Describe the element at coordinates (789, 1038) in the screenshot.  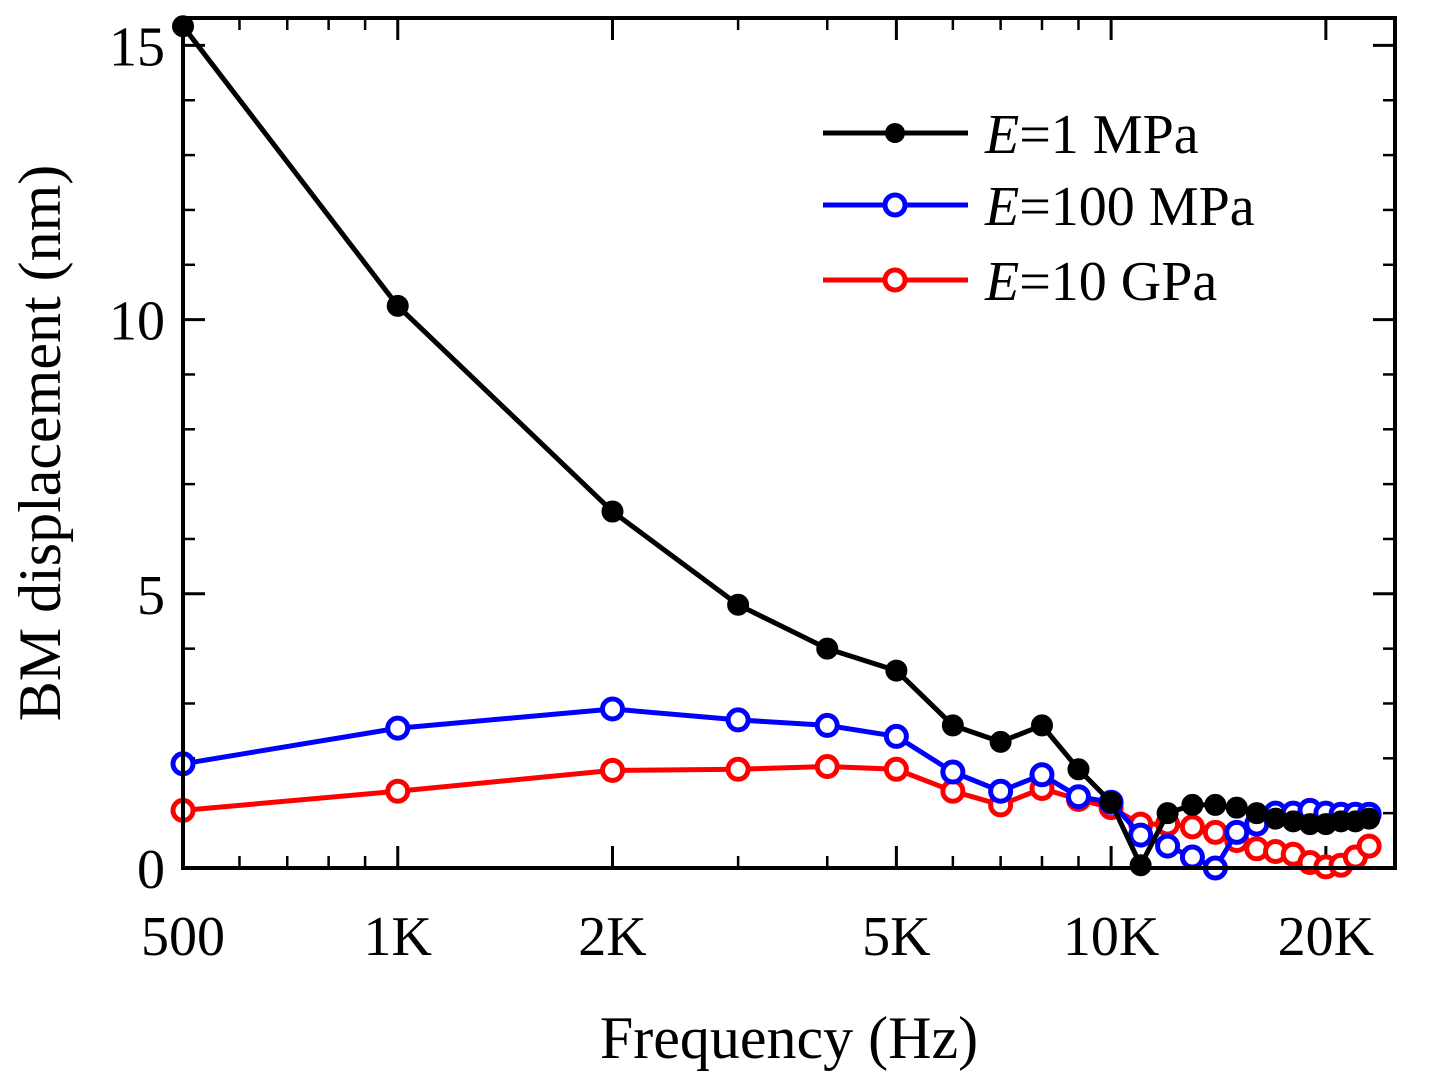
I see `x-axis-title: Frequency (Hz)` at that location.